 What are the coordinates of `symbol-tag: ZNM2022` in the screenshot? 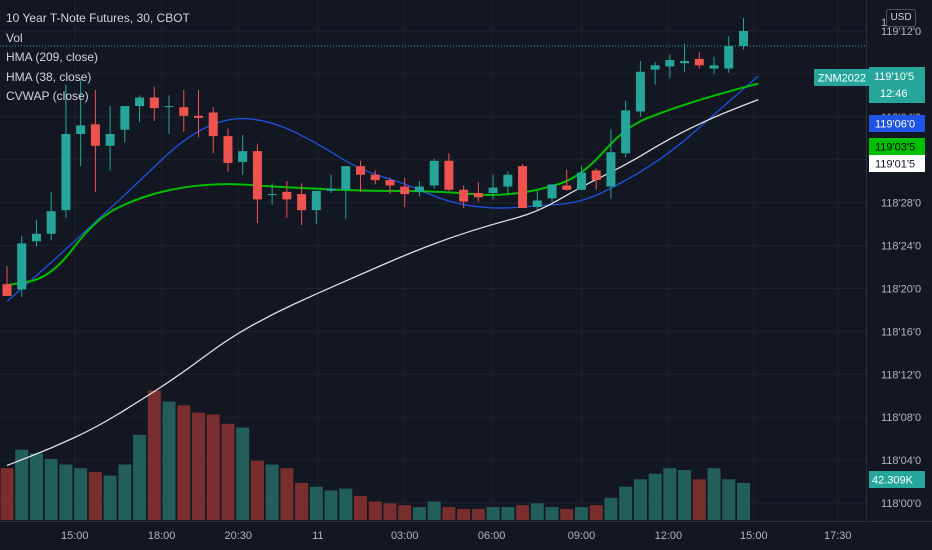 It's located at (842, 77).